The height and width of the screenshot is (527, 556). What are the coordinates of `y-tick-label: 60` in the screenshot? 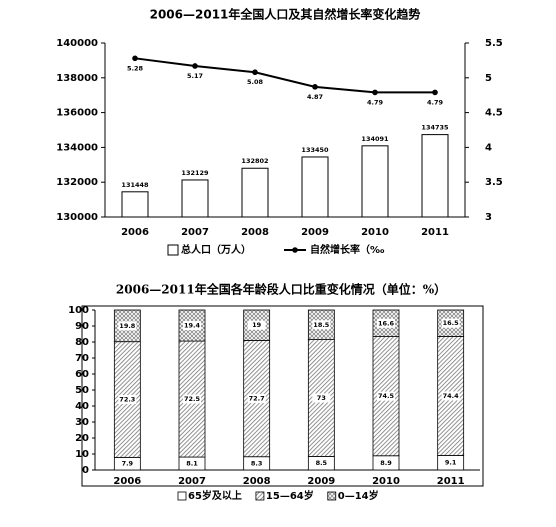 It's located at (82, 374).